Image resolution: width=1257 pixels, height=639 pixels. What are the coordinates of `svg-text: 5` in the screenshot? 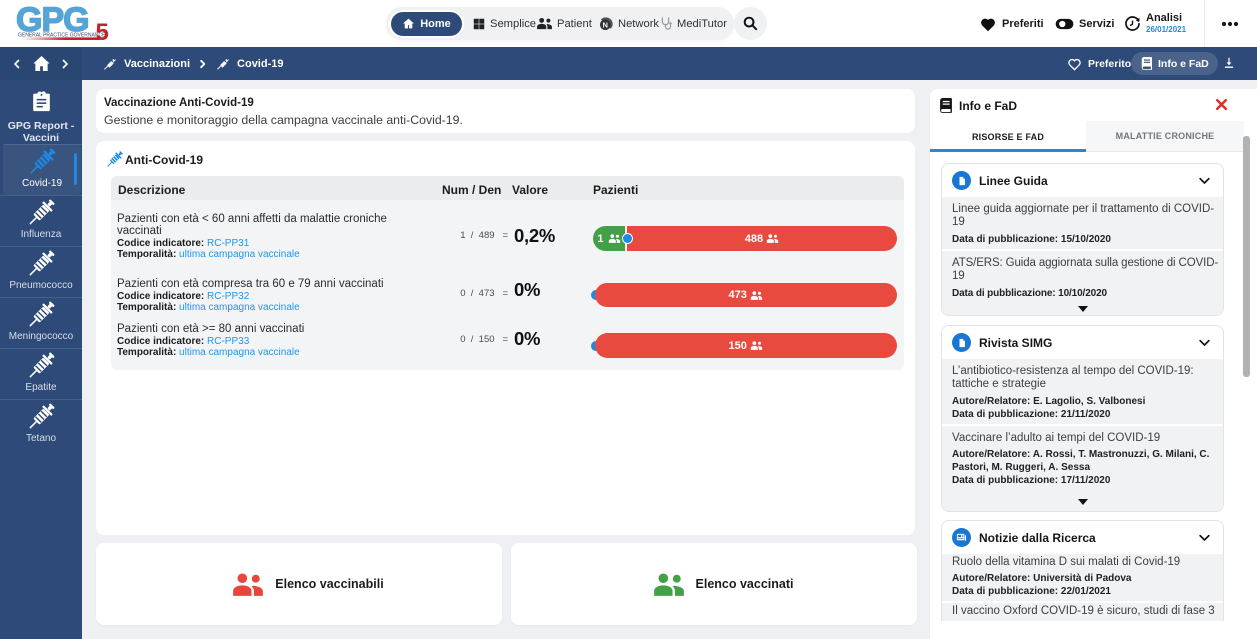 It's located at (102, 32).